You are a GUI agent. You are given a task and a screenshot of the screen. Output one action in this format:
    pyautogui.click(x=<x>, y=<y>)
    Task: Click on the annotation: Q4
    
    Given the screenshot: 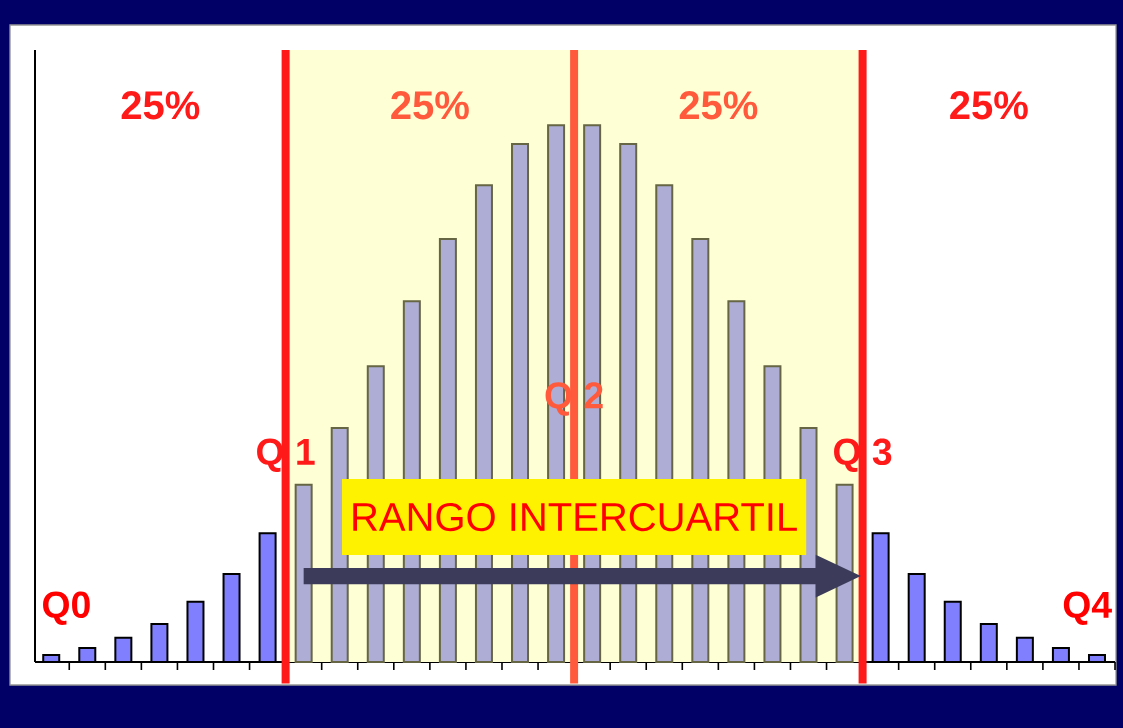 What is the action you would take?
    pyautogui.click(x=1087, y=608)
    